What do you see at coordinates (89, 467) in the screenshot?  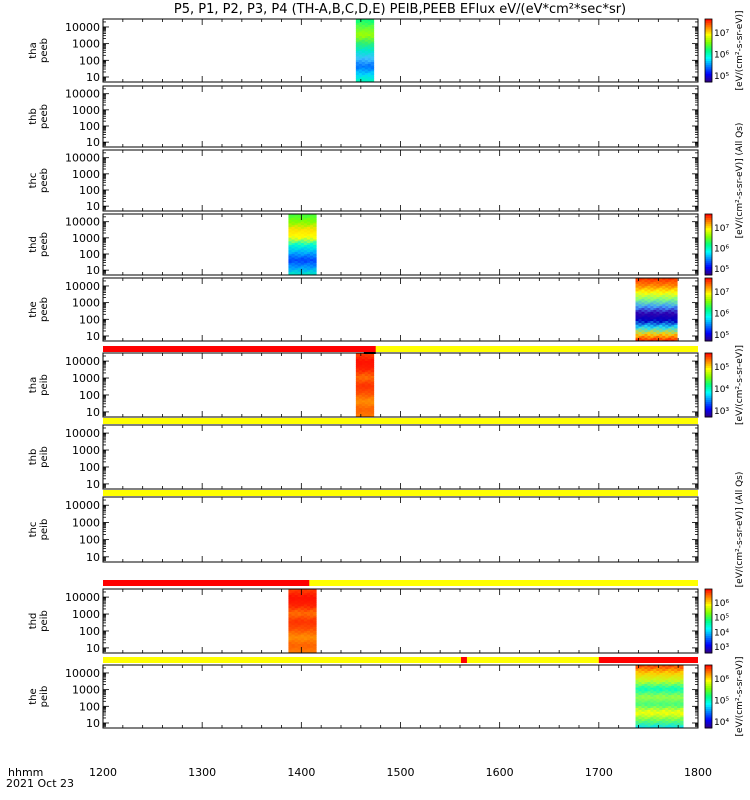 I see `y-tick-label: 100` at bounding box center [89, 467].